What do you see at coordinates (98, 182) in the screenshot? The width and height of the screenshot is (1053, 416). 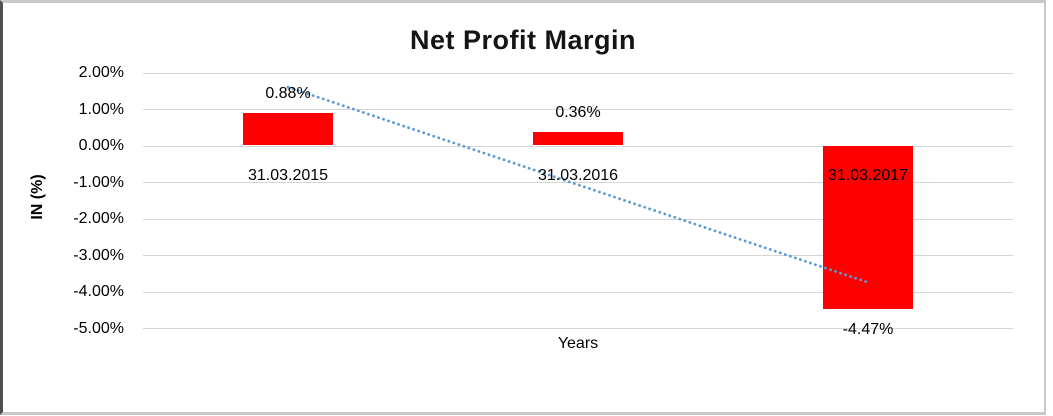 I see `y-tick-label: -1.00%` at bounding box center [98, 182].